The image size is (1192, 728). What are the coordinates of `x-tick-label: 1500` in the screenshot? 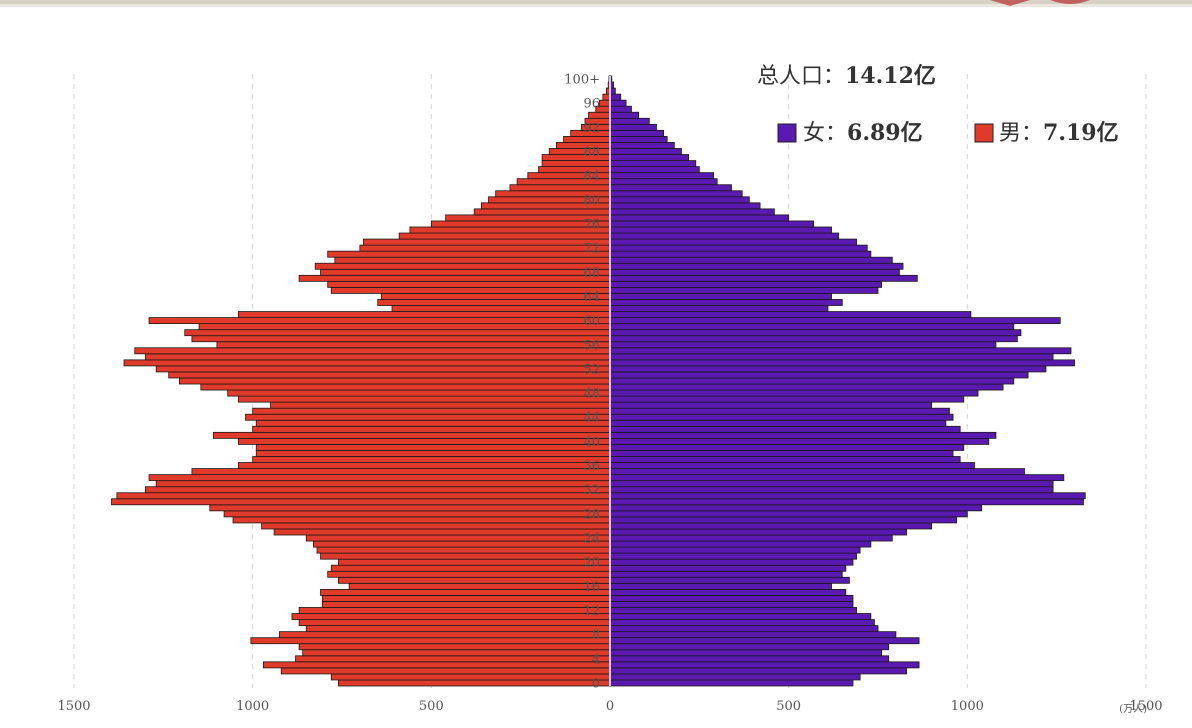 It's located at (1145, 706).